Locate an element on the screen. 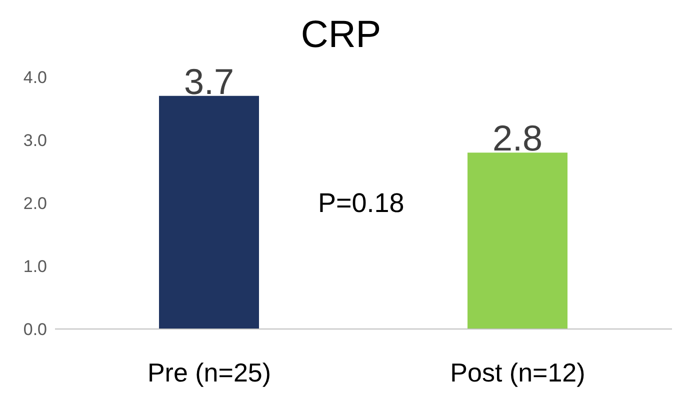 This screenshot has height=409, width=682. x-tick-label: Post (n=12) is located at coordinates (518, 372).